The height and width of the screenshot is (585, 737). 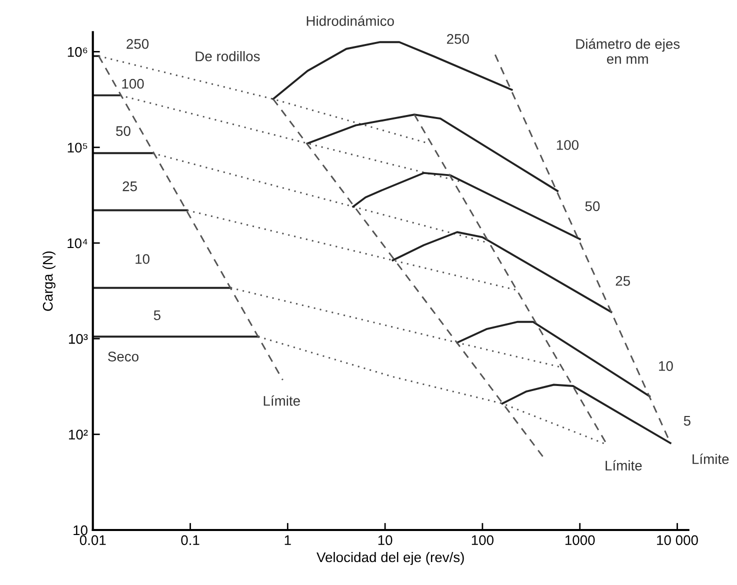 What do you see at coordinates (628, 51) in the screenshot?
I see `annotation: Diámetro de ejes en mm` at bounding box center [628, 51].